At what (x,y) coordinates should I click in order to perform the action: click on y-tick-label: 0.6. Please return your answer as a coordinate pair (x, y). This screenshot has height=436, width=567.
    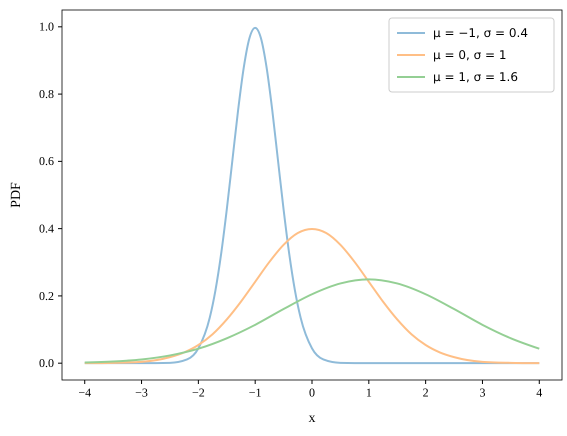
    Looking at the image, I should click on (46, 161).